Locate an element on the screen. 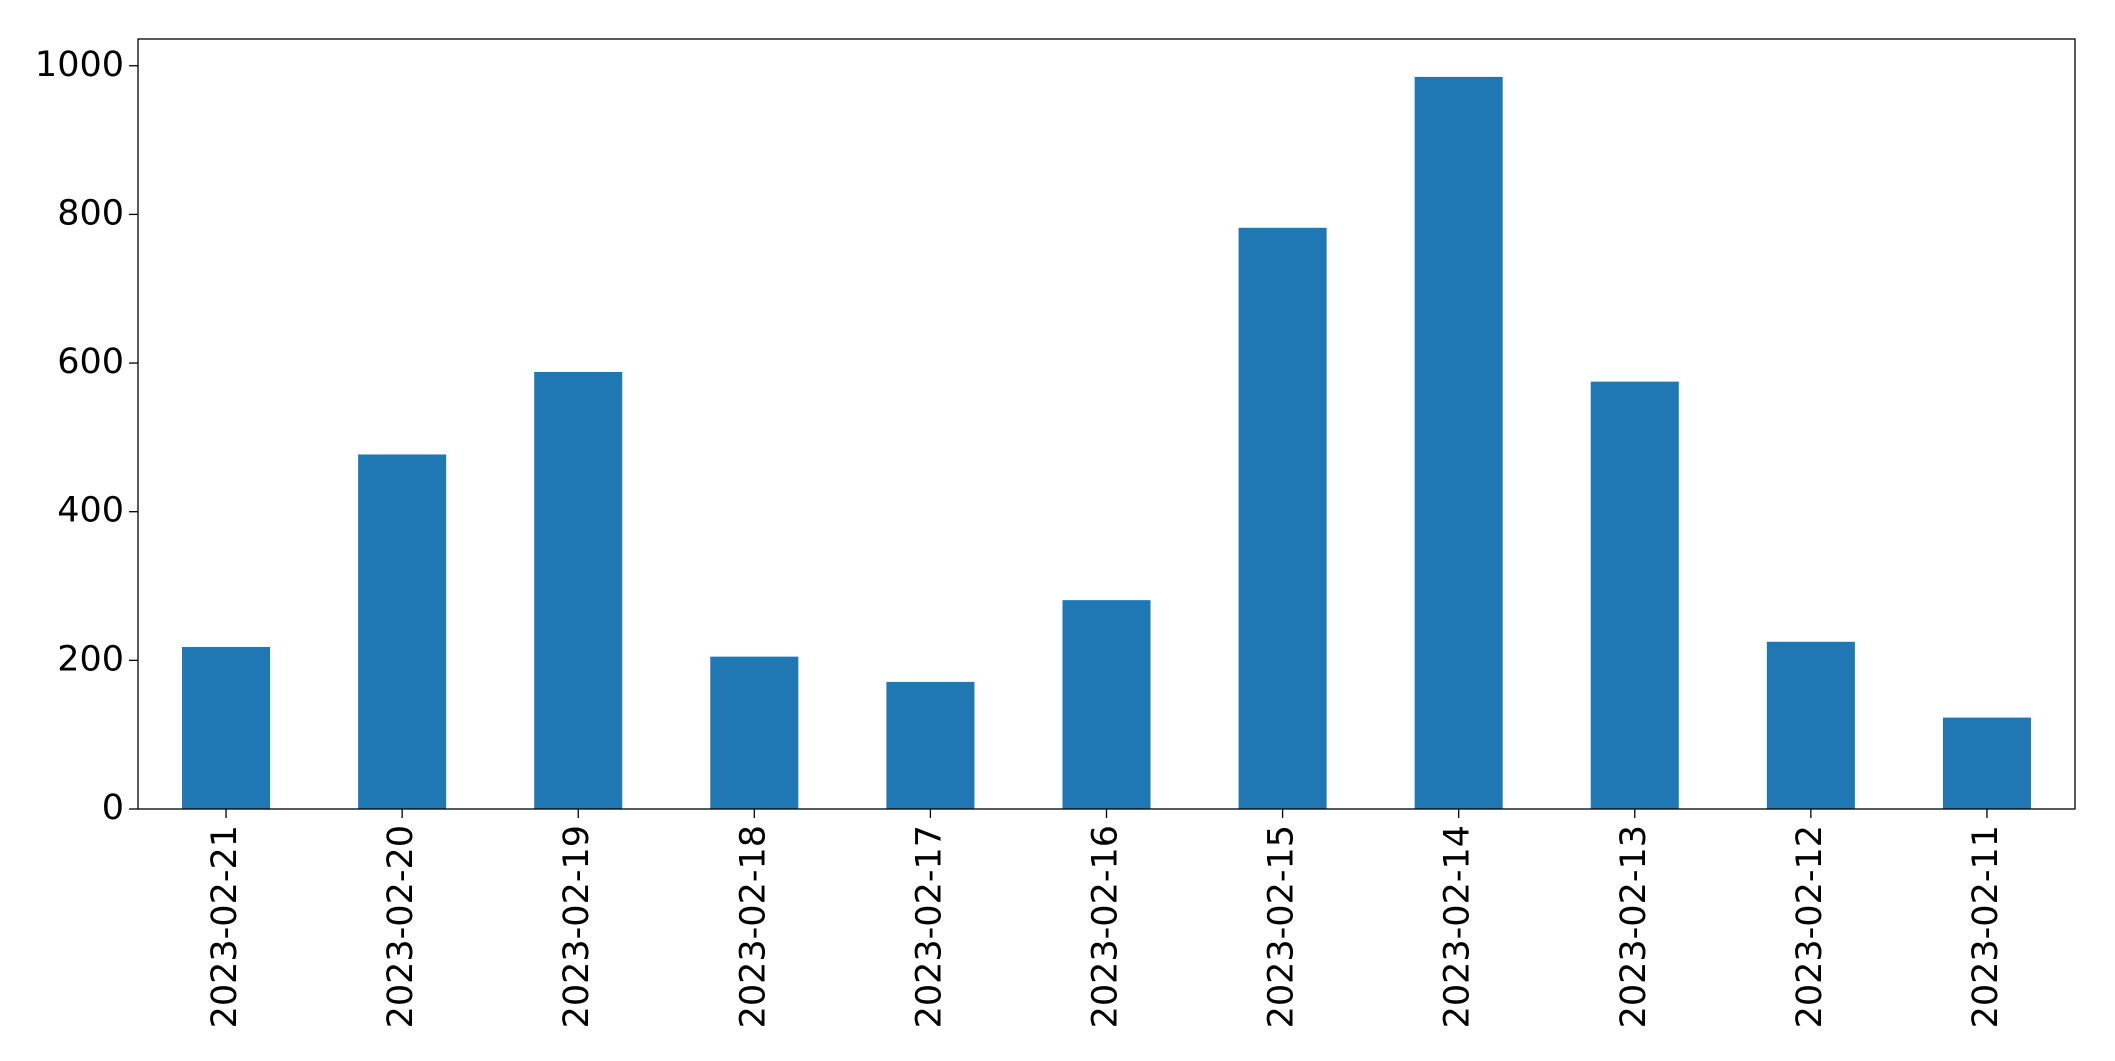 This screenshot has height=1061, width=2115. y-tick-label: 800 is located at coordinates (90, 213).